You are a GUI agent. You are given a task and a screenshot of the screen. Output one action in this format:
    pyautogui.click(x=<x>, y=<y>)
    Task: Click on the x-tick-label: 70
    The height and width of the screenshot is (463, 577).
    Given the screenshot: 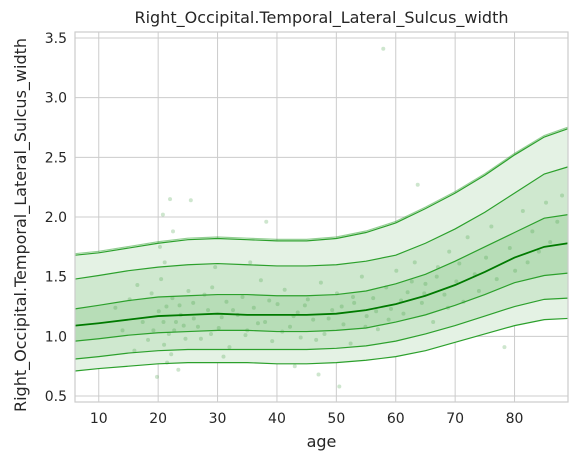 What is the action you would take?
    pyautogui.click(x=455, y=419)
    